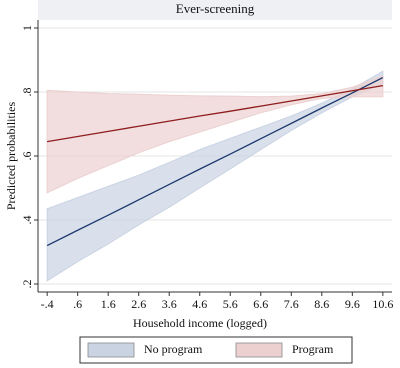  I want to click on y-axis-label: Predicted probabilities, so click(11, 156).